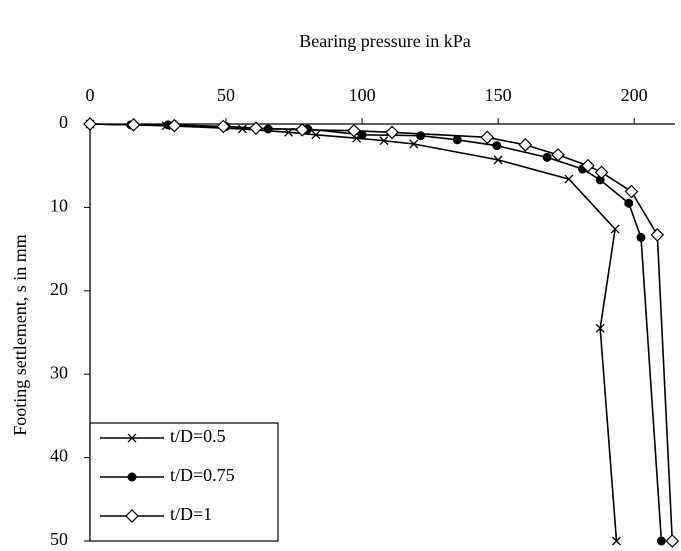  Describe the element at coordinates (198, 436) in the screenshot. I see `legend-label: t/D=0.5` at that location.